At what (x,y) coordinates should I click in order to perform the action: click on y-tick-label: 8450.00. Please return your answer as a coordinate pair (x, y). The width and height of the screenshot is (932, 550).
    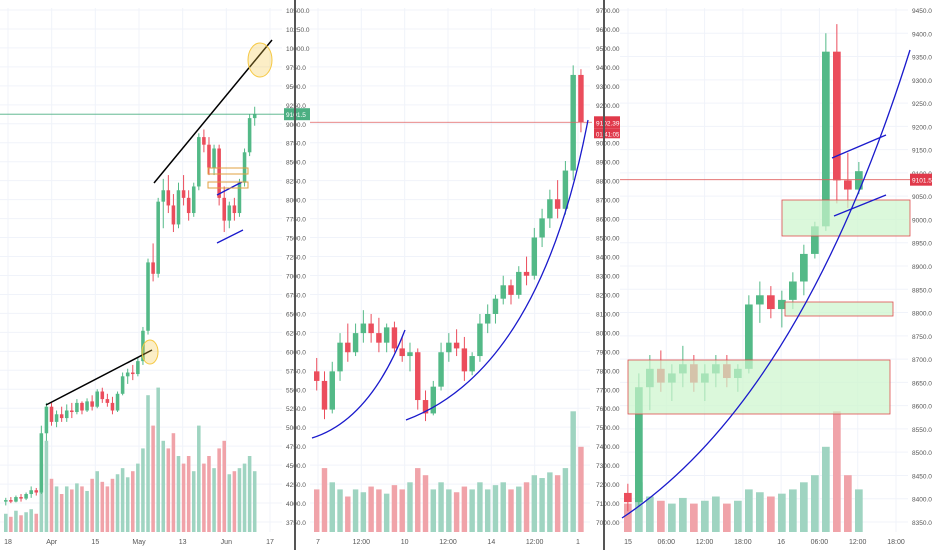
    Looking at the image, I should click on (922, 476).